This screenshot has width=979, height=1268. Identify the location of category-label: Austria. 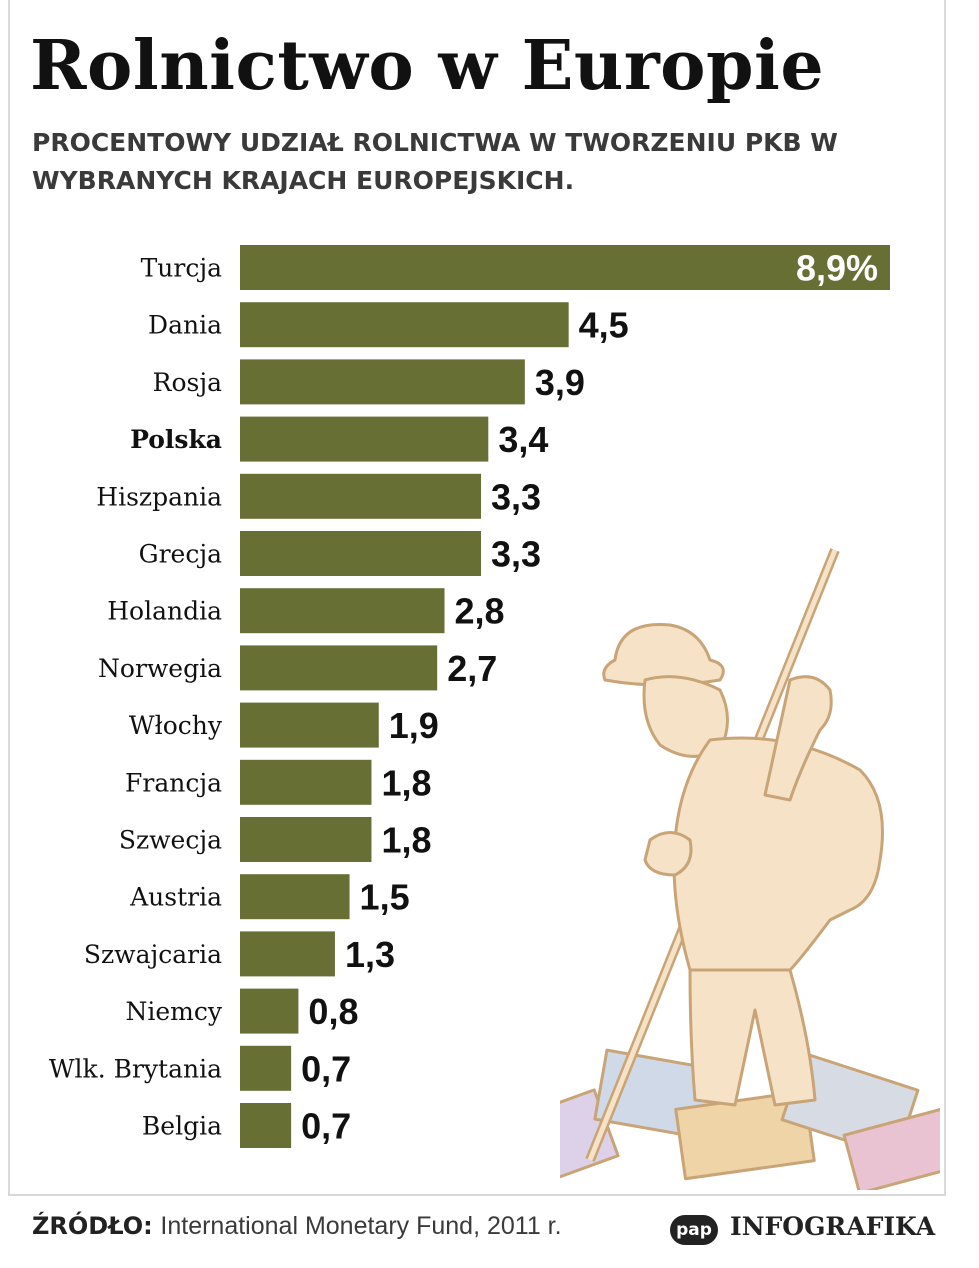
(175, 897).